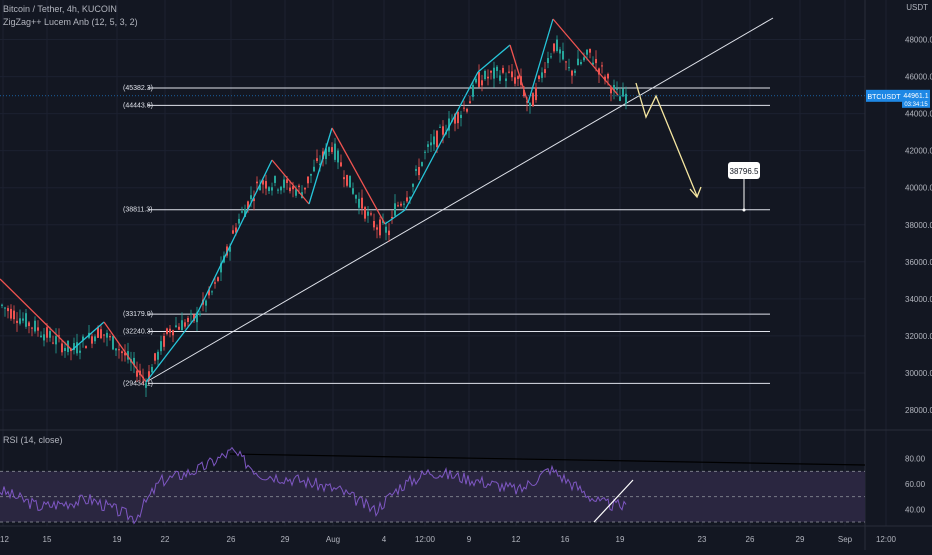  Describe the element at coordinates (917, 7) in the screenshot. I see `currency-label: USDT` at that location.